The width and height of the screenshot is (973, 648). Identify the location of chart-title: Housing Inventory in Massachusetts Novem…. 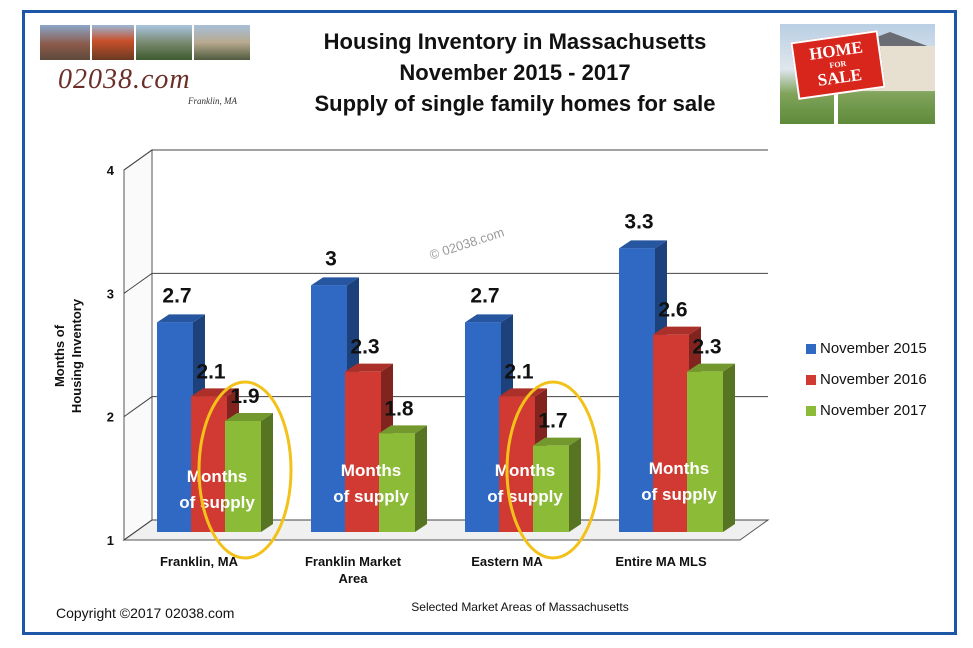
(515, 72).